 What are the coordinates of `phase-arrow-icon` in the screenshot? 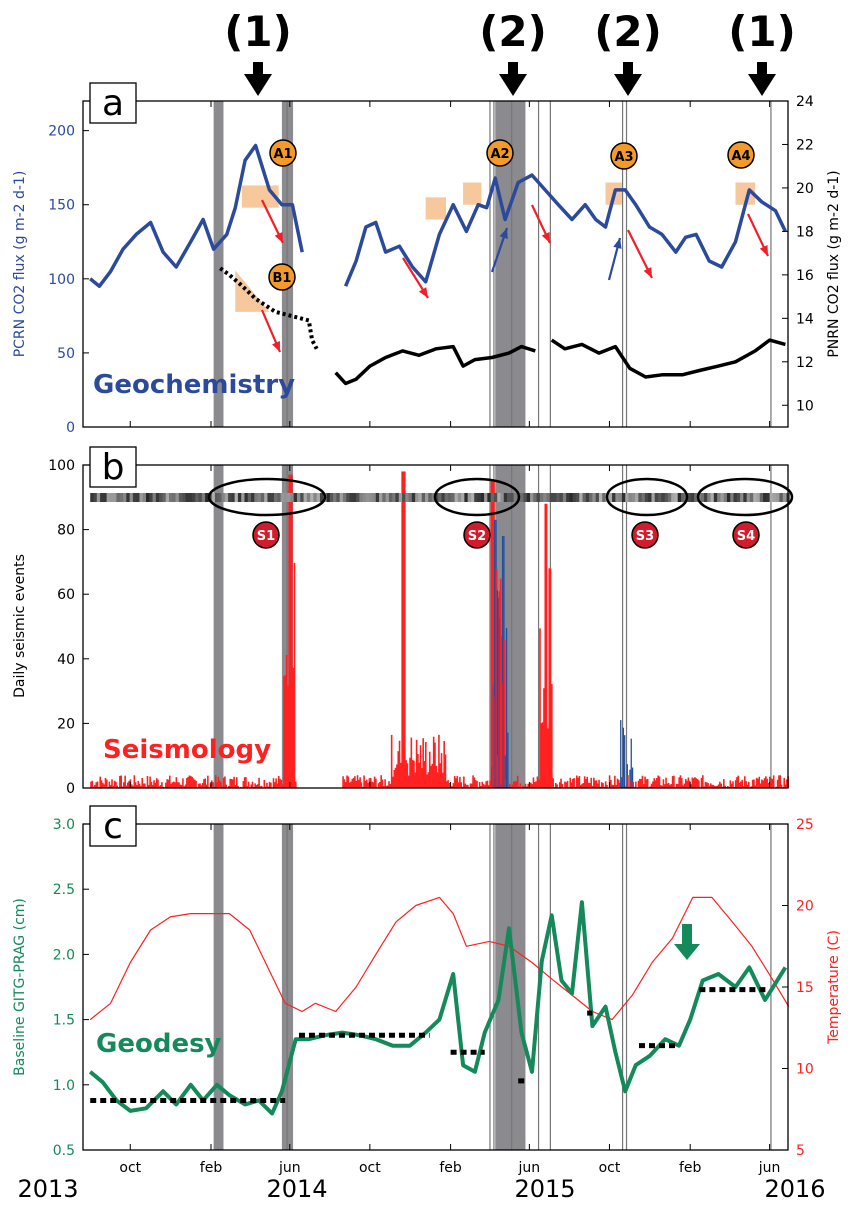 It's located at (258, 69).